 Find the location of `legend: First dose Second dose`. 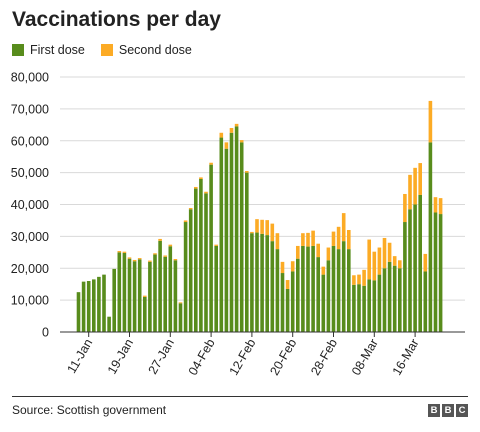

legend: First dose Second dose is located at coordinates (110, 50).